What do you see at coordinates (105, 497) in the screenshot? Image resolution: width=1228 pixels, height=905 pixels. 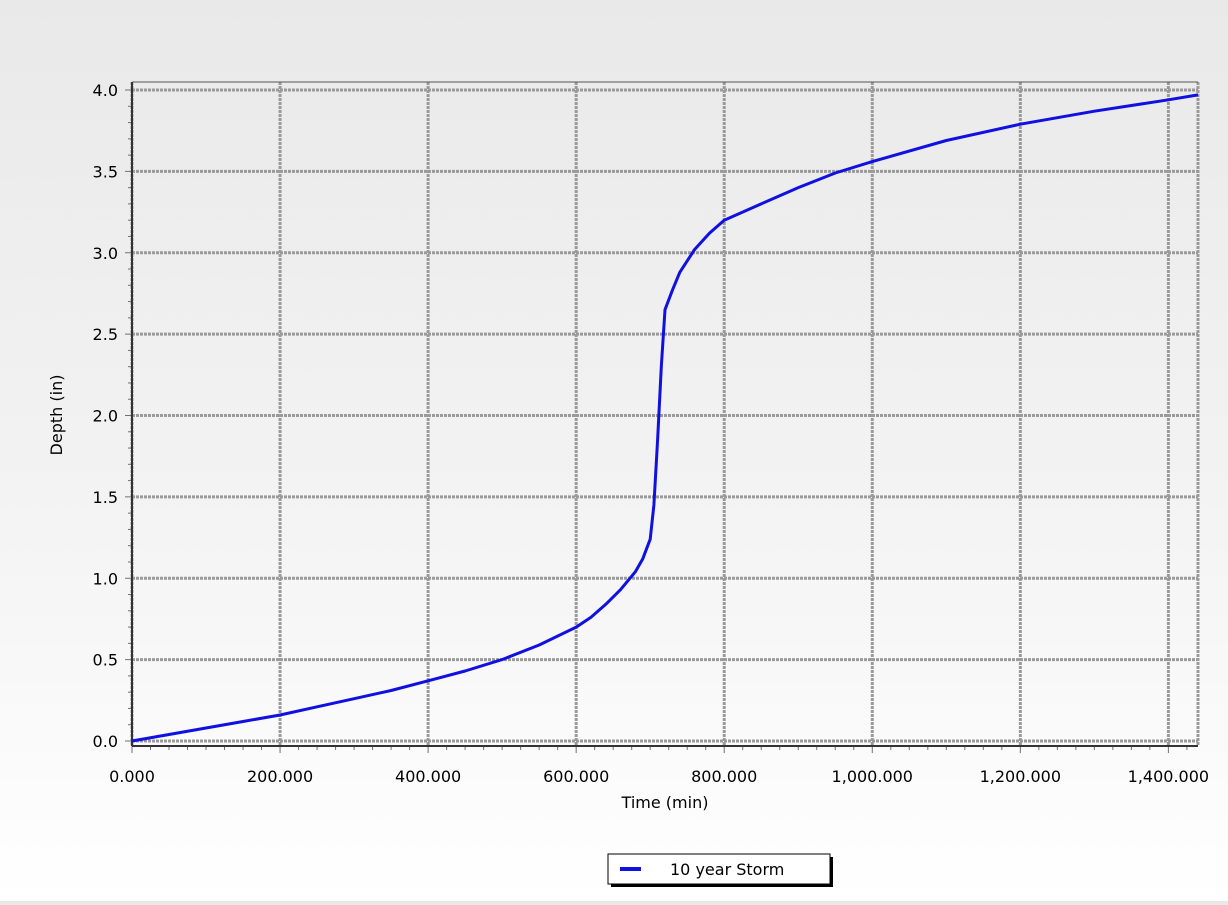 I see `y-tick-label: 1.5` at bounding box center [105, 497].